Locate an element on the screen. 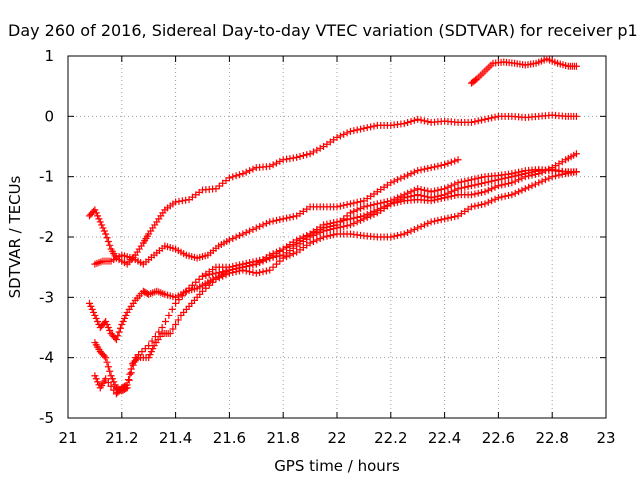  y-tick-label: 0 is located at coordinates (49, 116).